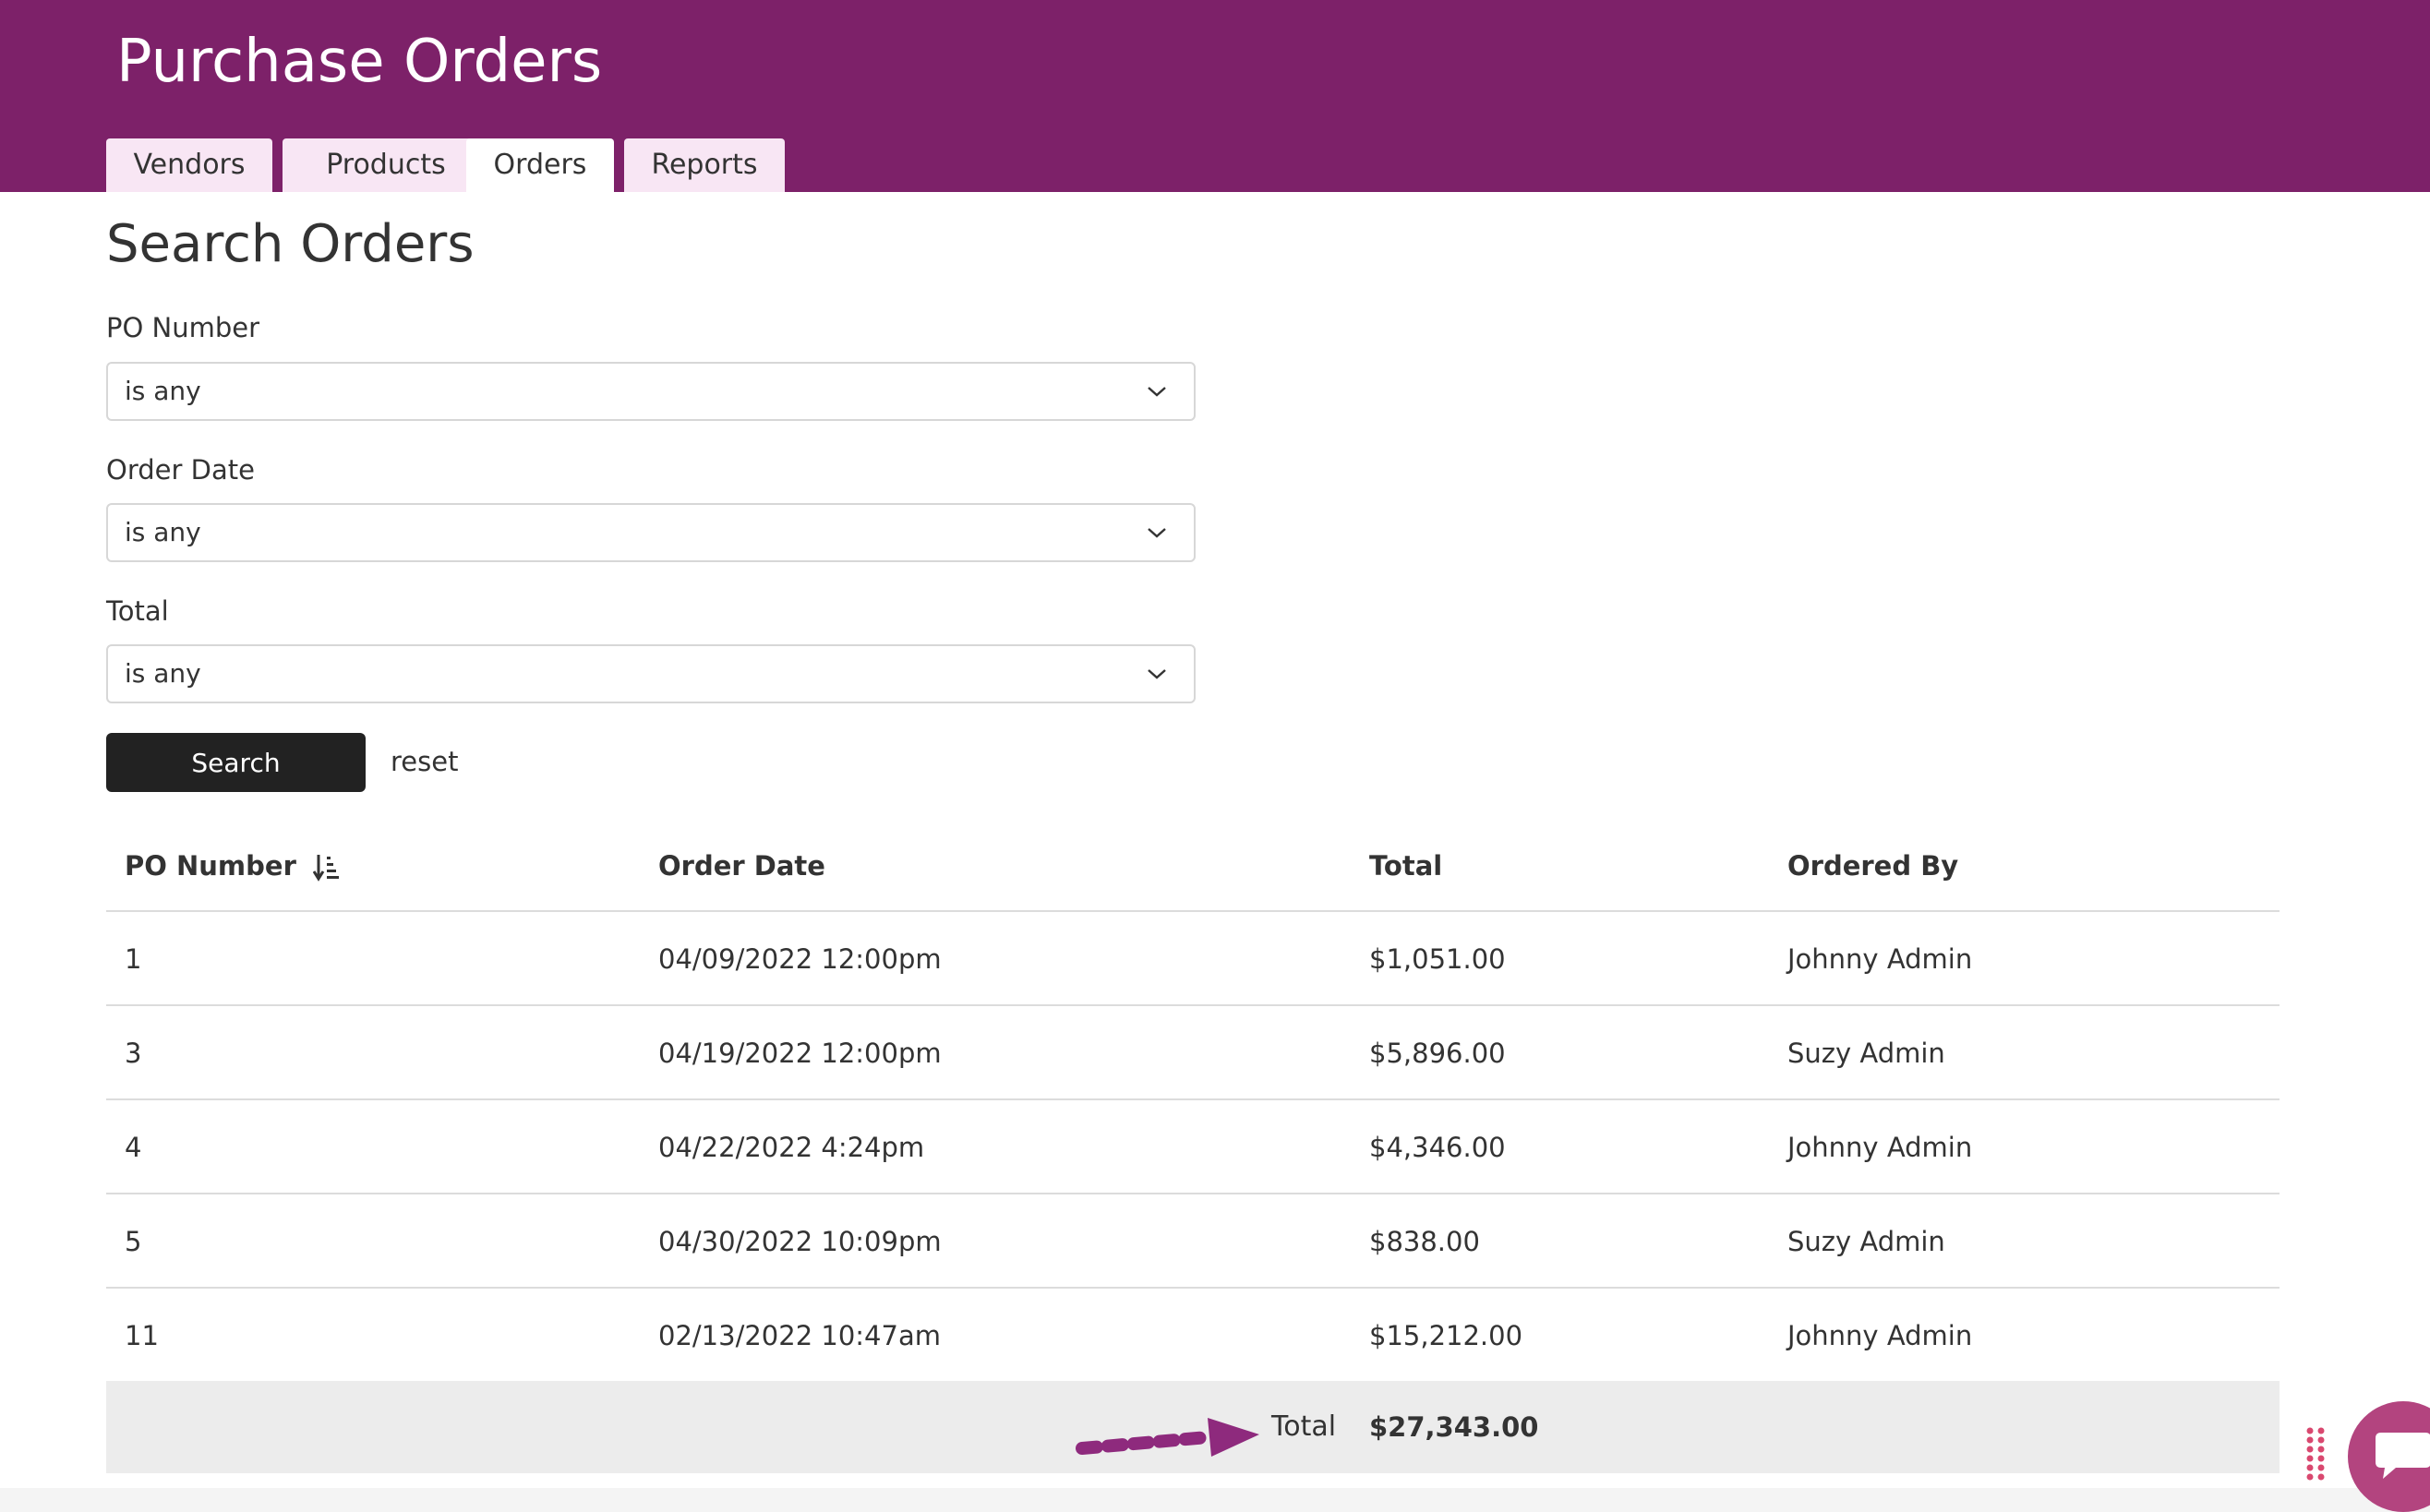 This screenshot has width=2430, height=1512. What do you see at coordinates (210, 866) in the screenshot?
I see `column-header-po-number-label: PO Number` at bounding box center [210, 866].